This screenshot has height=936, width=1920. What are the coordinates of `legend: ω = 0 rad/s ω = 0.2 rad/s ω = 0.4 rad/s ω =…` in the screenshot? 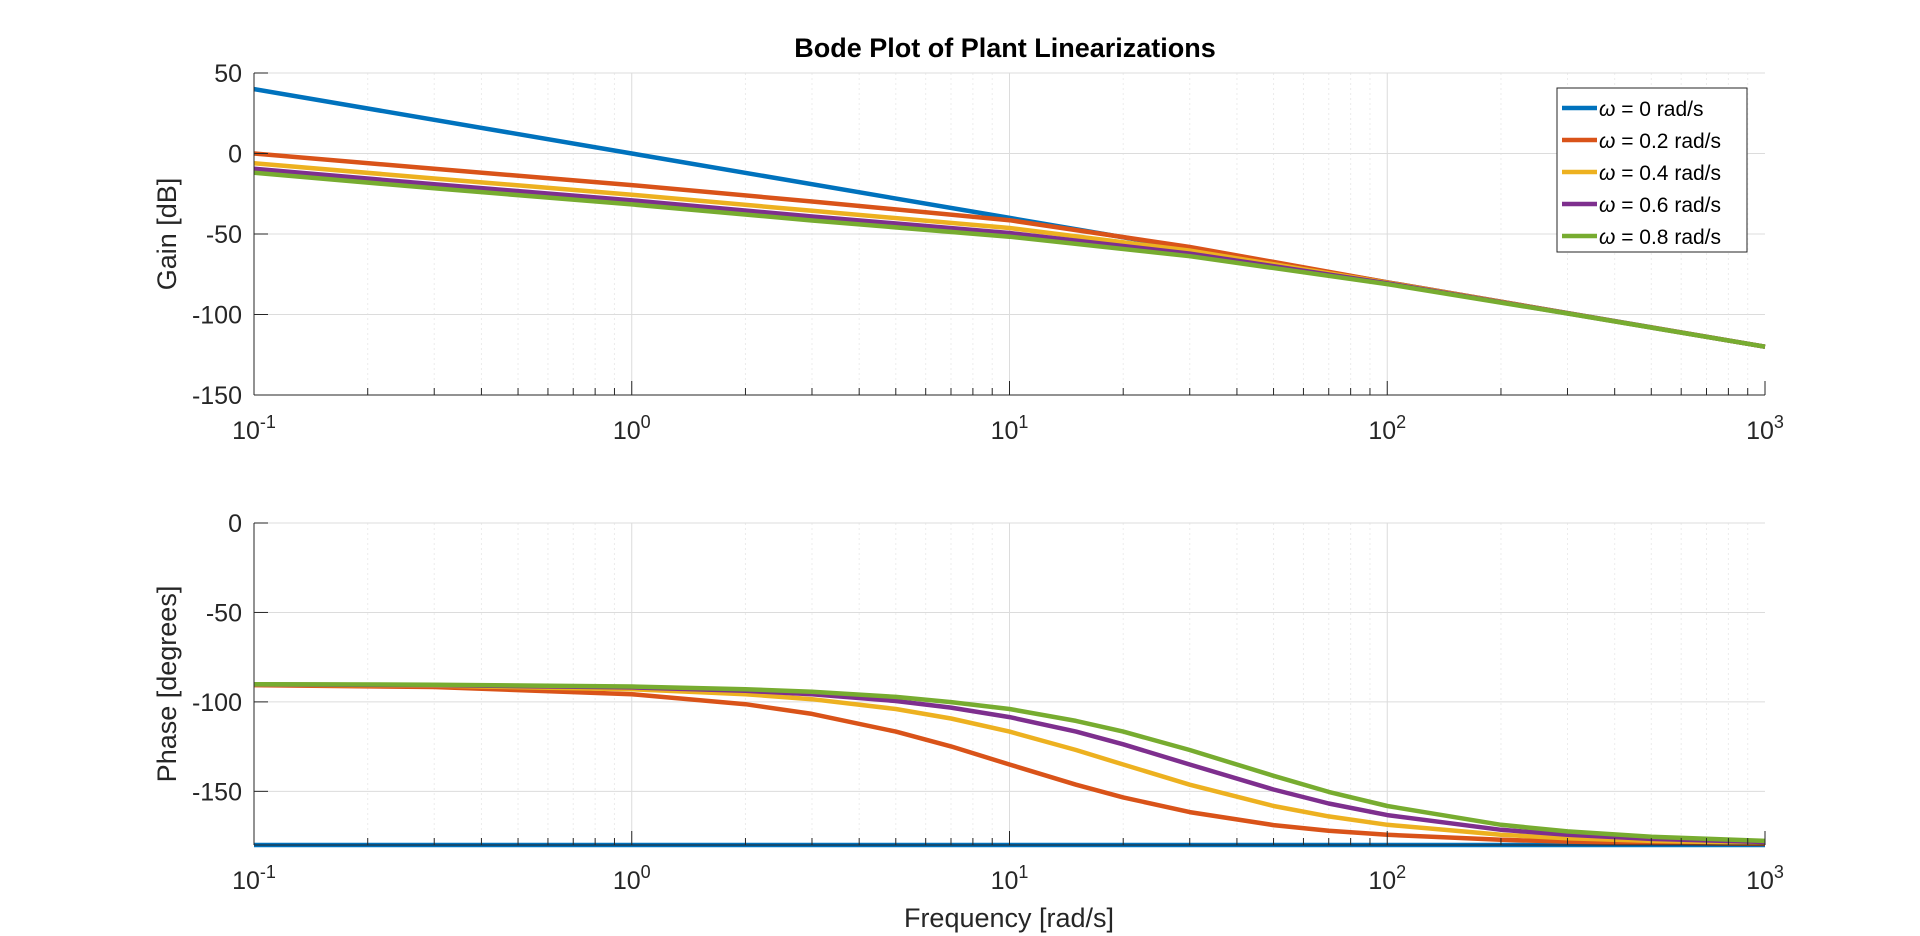 It's located at (1652, 170).